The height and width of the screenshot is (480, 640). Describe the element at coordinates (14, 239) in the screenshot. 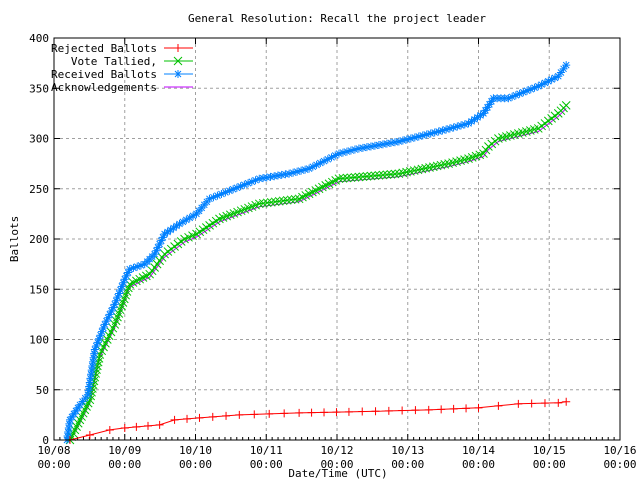

I see `y-axis-label: Ballots` at that location.